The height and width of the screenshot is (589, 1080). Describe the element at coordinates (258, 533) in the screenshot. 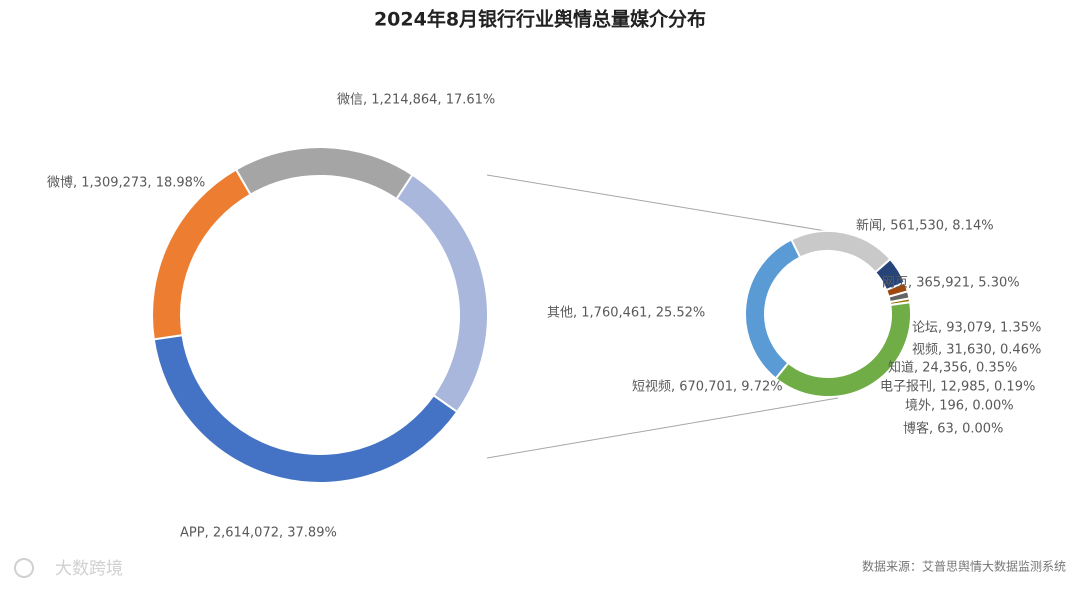

I see `data-label: APP, 2,614,072, 37.89%` at that location.